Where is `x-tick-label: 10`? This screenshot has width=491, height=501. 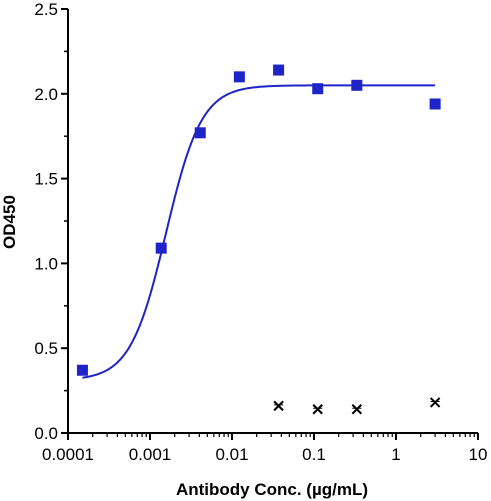
x-tick-label: 10 is located at coordinates (478, 454).